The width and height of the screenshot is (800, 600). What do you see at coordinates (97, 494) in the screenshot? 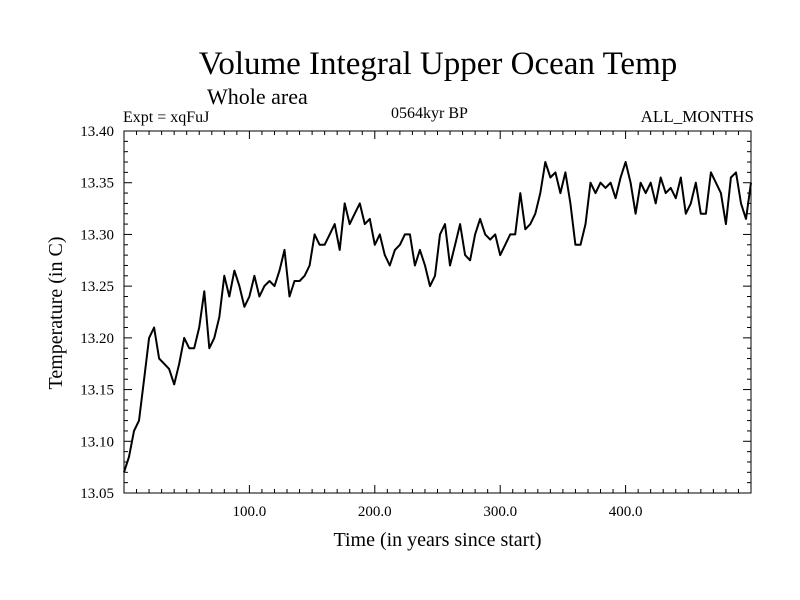
I see `y-tick-label: 13.05` at bounding box center [97, 494].